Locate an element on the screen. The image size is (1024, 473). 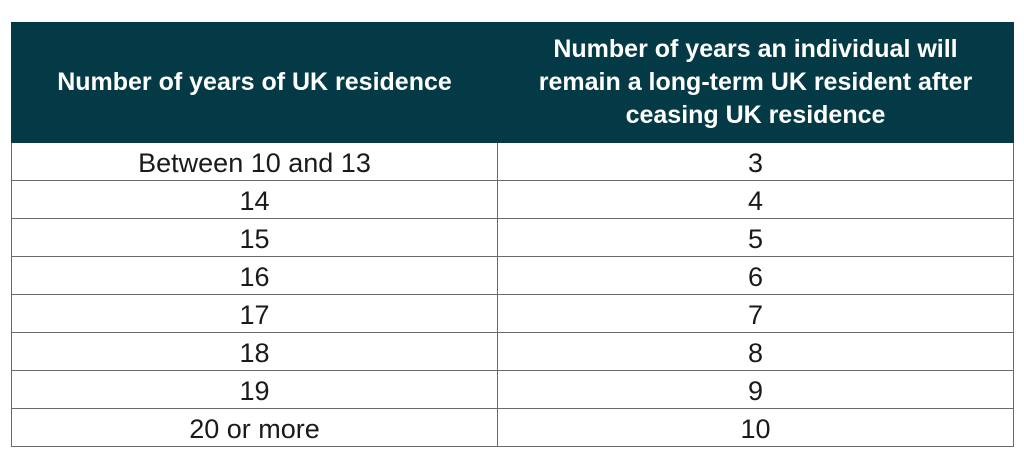
table-row: 17 7 is located at coordinates (512, 313).